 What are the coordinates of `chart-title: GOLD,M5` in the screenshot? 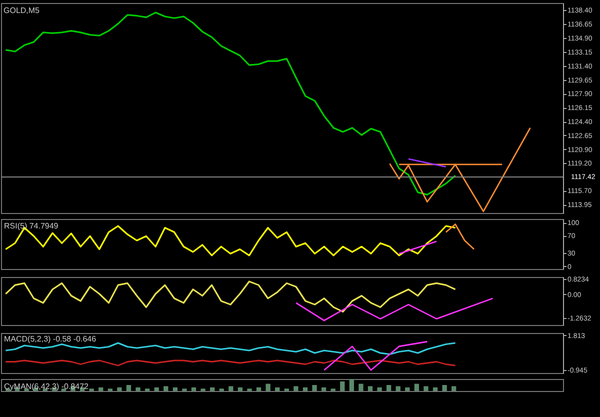 It's located at (22, 10).